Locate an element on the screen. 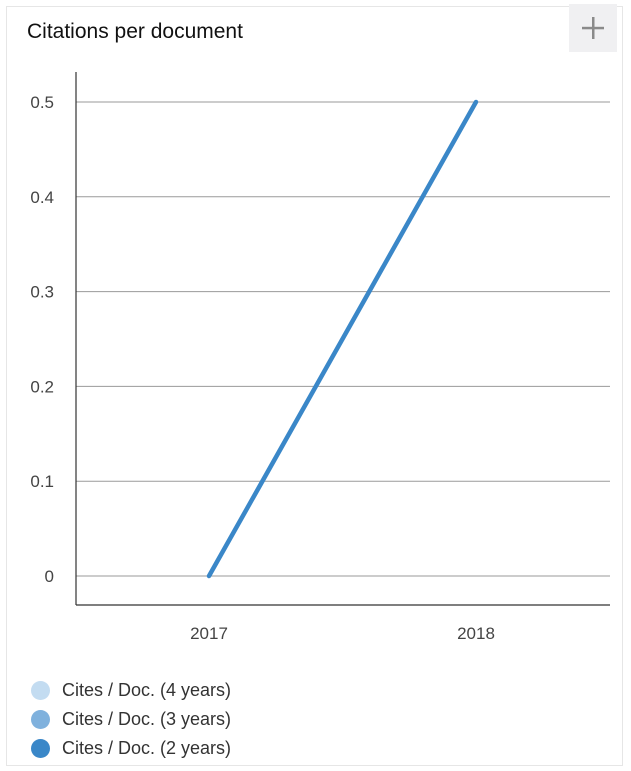 This screenshot has width=631, height=771. y-tick-label: 0.5 is located at coordinates (42, 102).